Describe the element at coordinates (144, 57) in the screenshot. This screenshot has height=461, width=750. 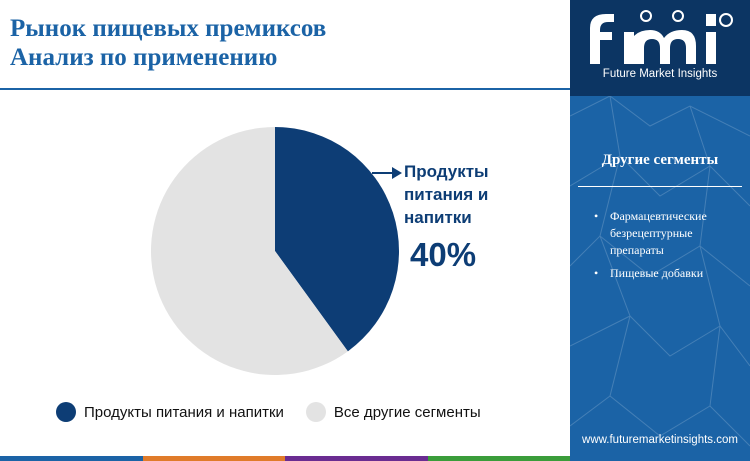
I see `title-line-2: Анализ по применению` at that location.